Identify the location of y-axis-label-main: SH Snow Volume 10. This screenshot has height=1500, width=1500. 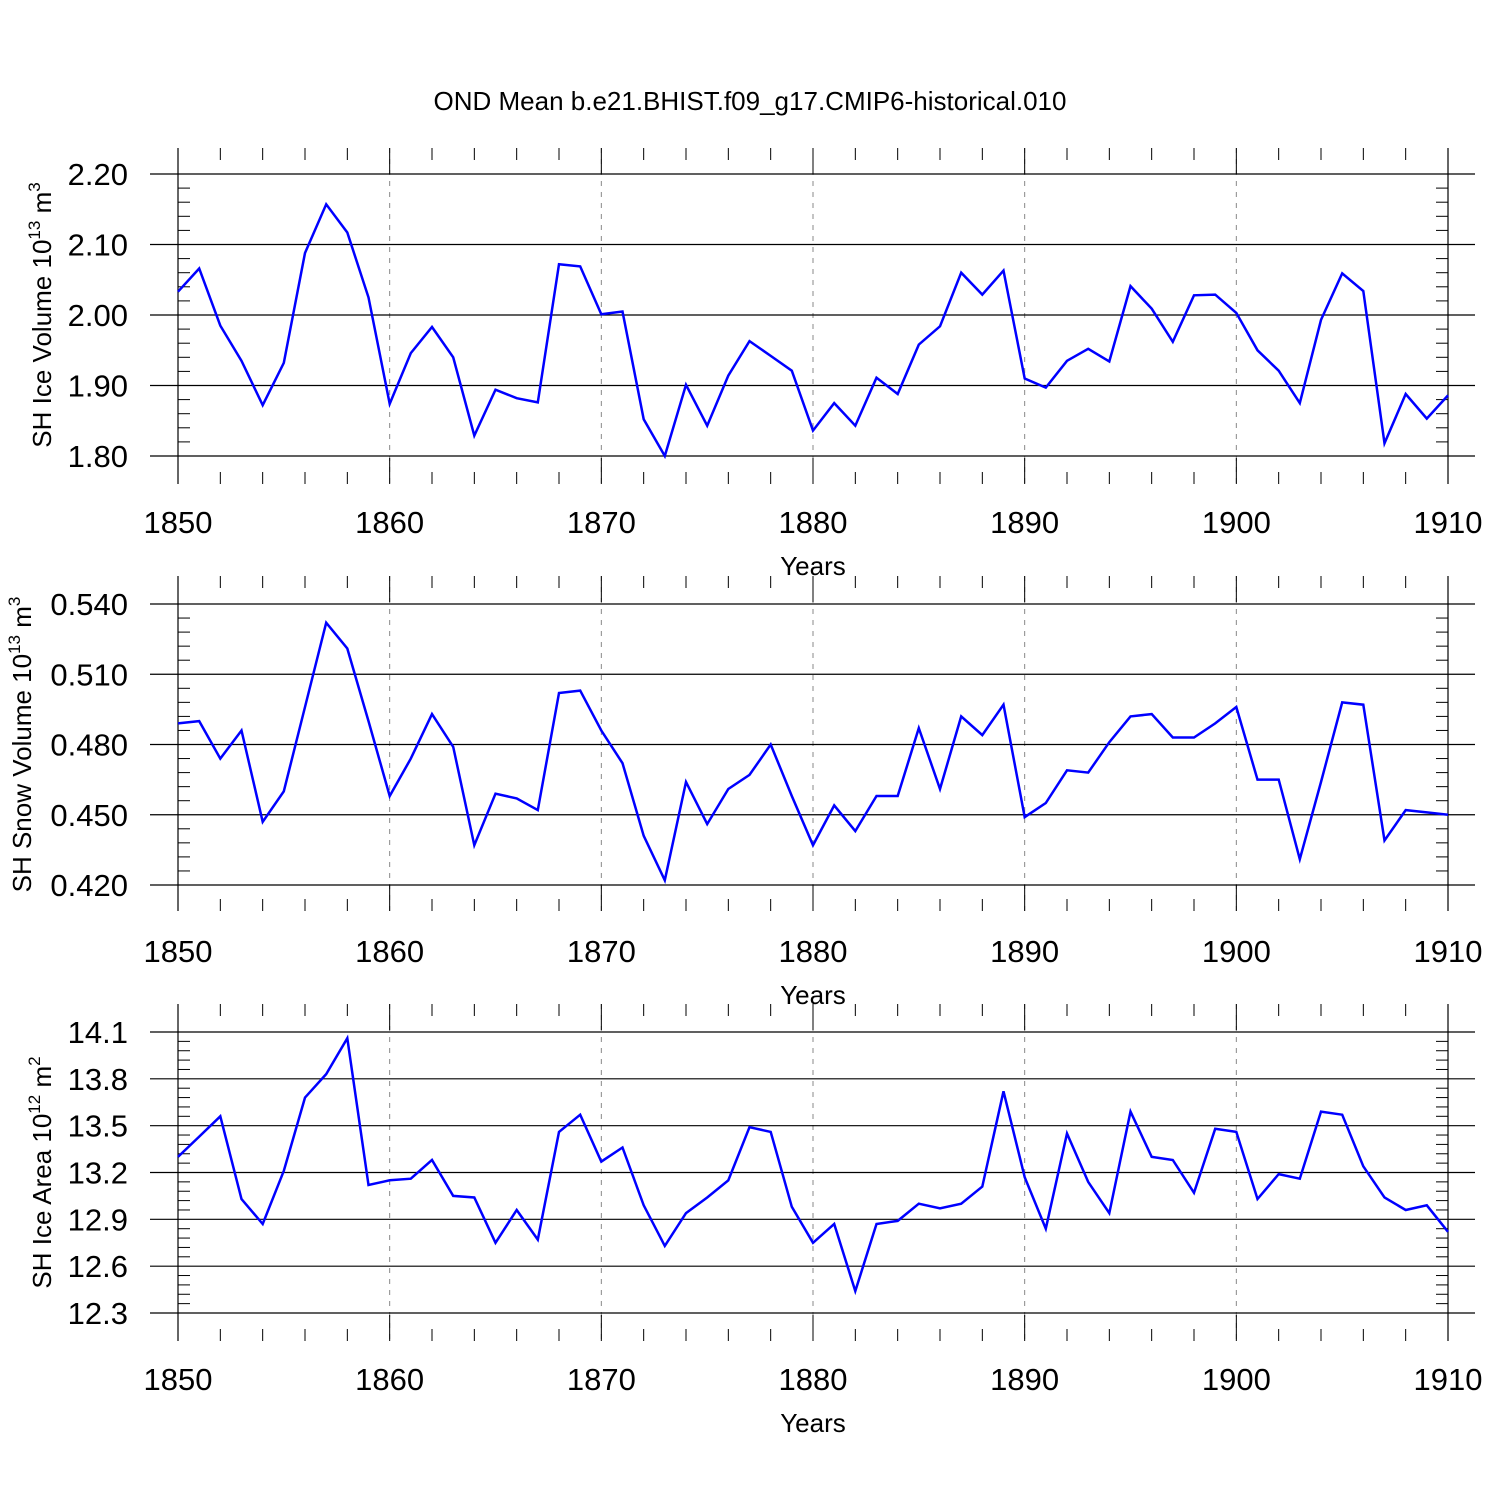
(22, 773).